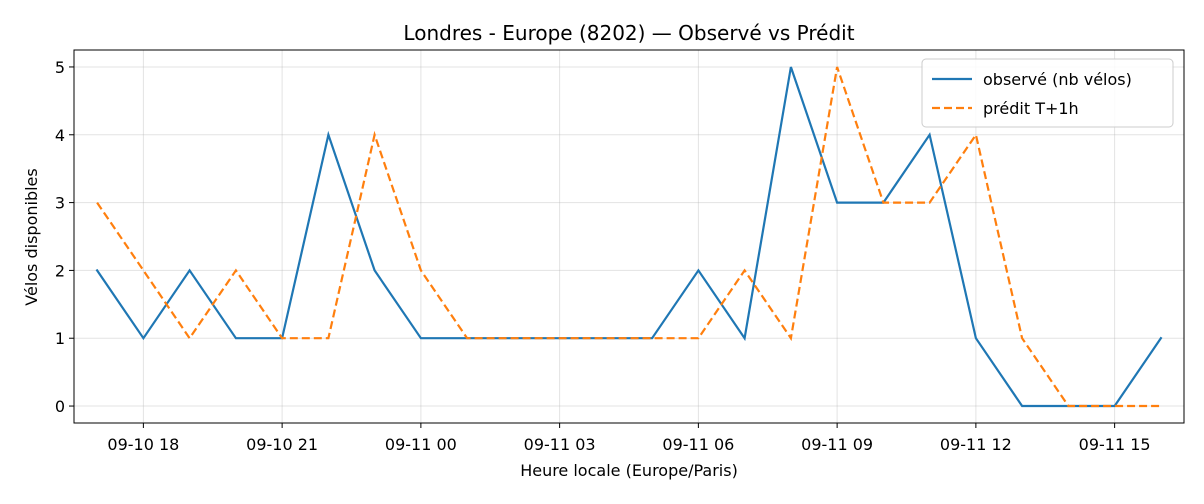 This screenshot has height=504, width=1204. What do you see at coordinates (60, 338) in the screenshot?
I see `y-tick-label: 1` at bounding box center [60, 338].